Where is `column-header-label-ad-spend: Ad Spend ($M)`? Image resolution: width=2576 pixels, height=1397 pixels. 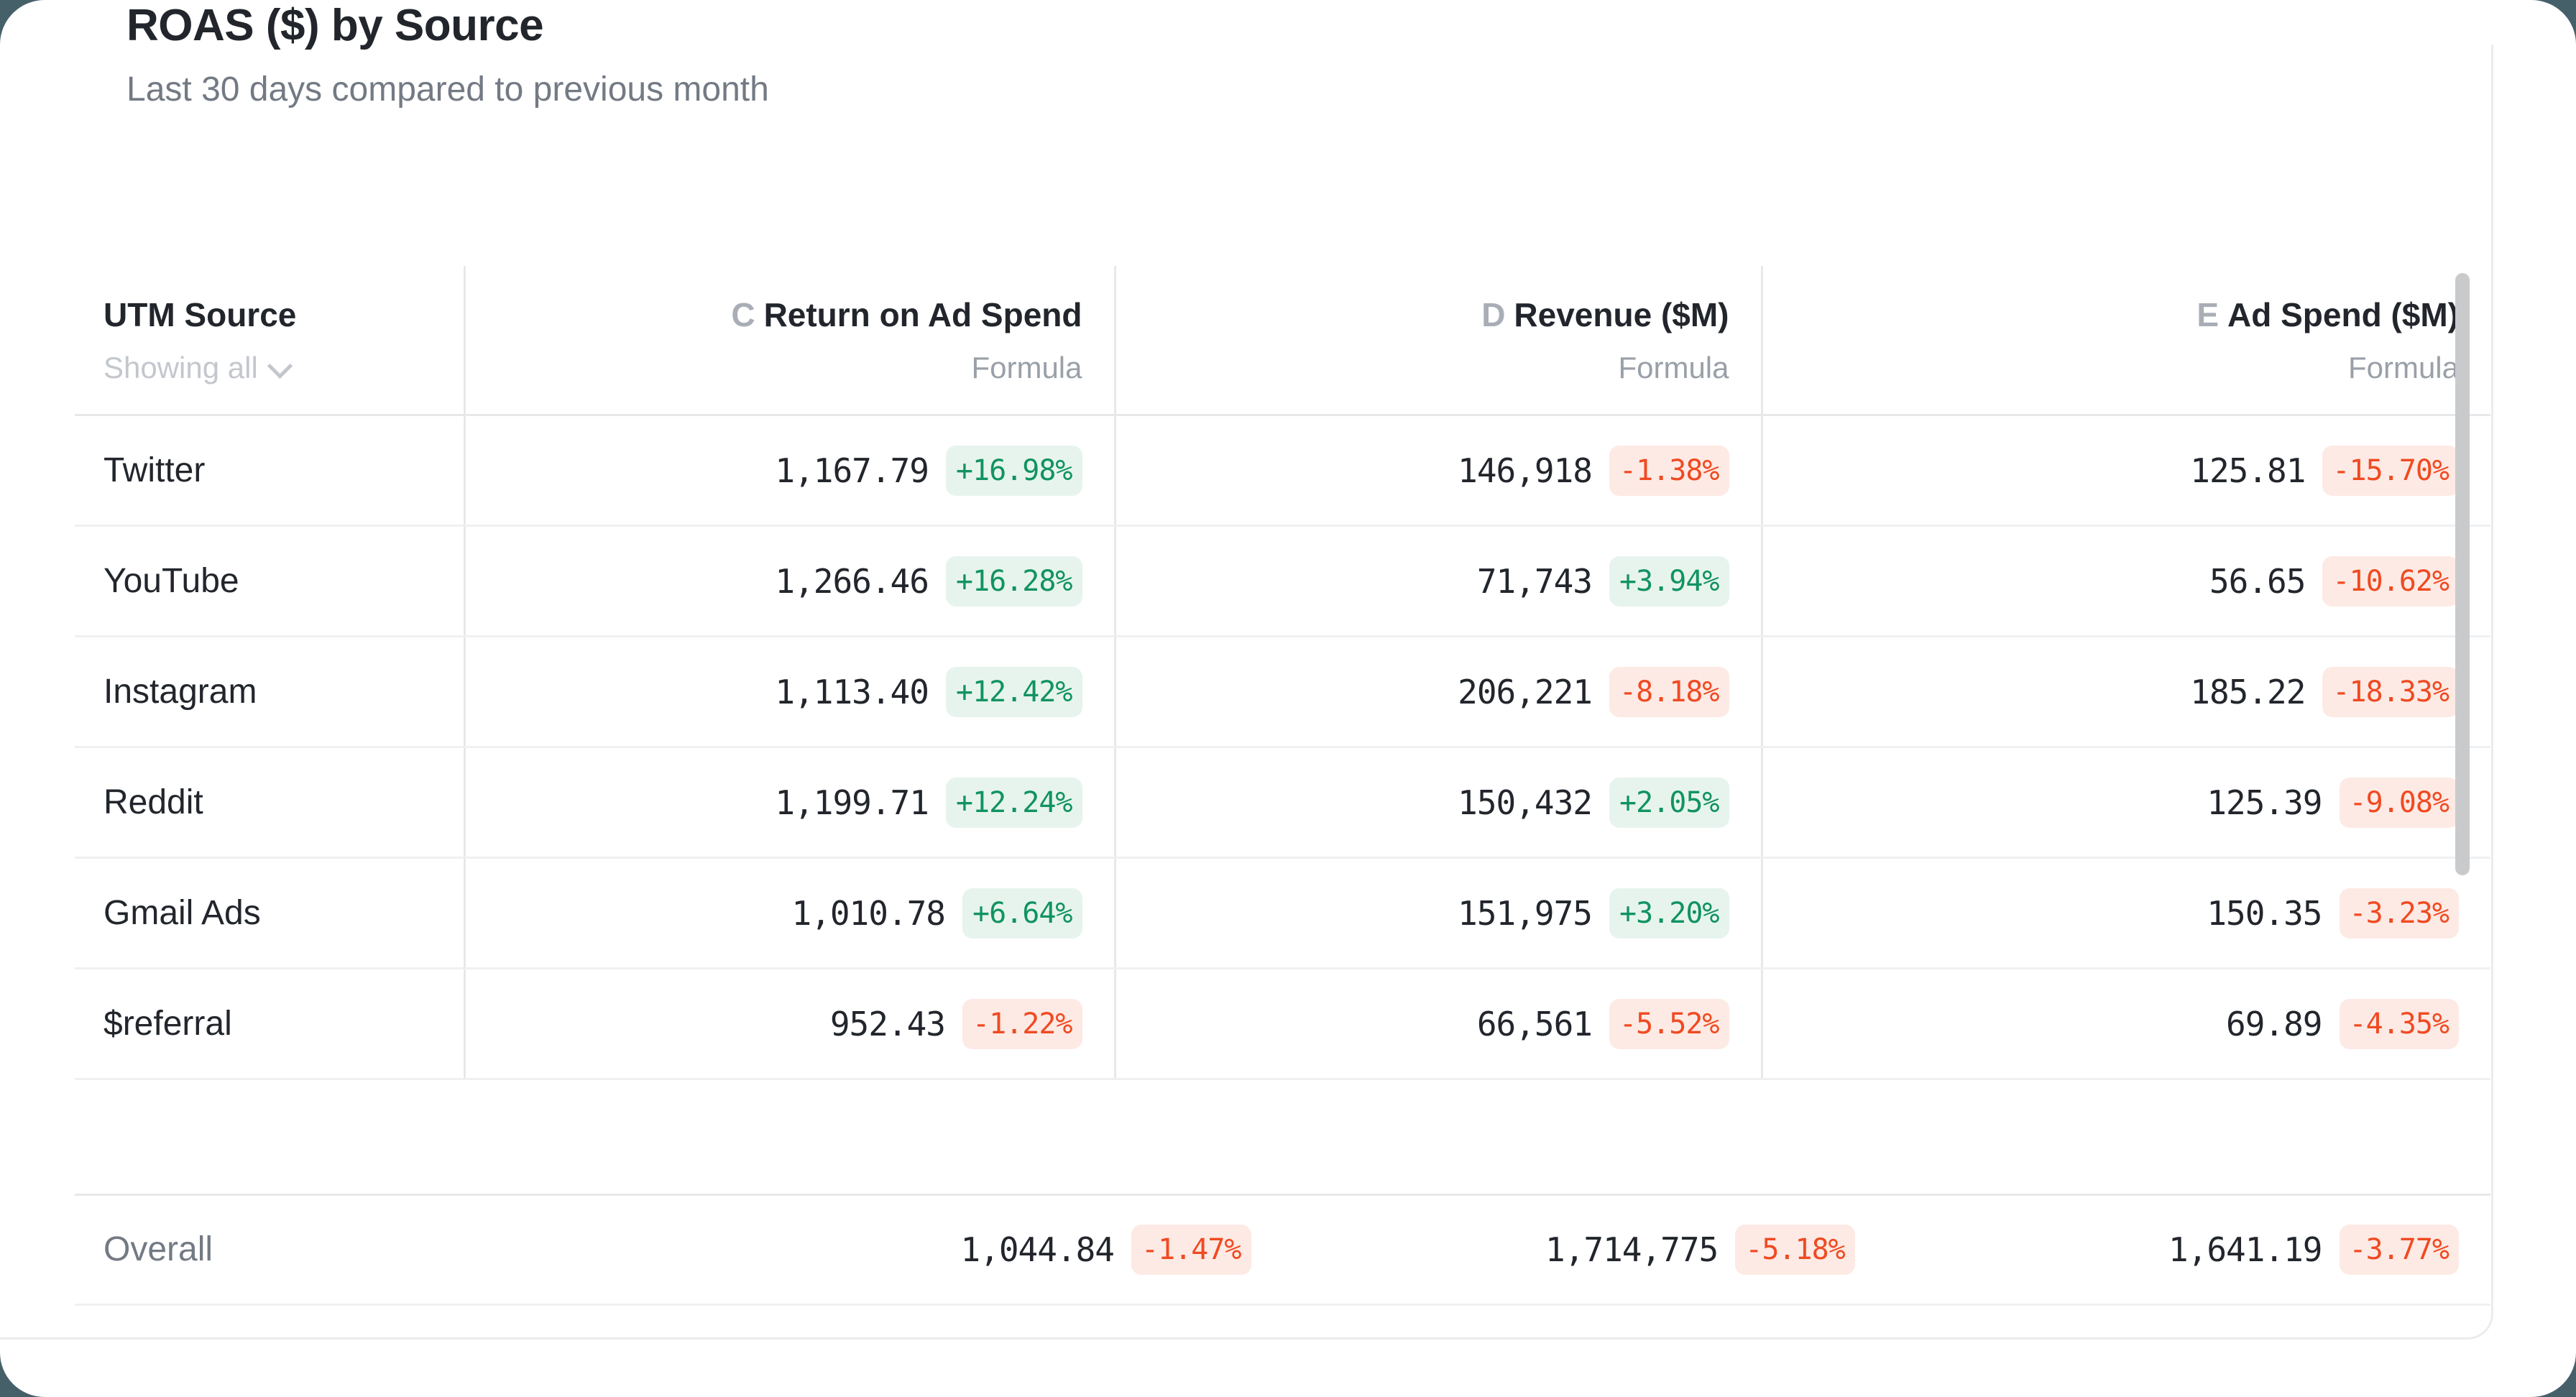 column-header-label-ad-spend: Ad Spend ($M) is located at coordinates (2343, 314).